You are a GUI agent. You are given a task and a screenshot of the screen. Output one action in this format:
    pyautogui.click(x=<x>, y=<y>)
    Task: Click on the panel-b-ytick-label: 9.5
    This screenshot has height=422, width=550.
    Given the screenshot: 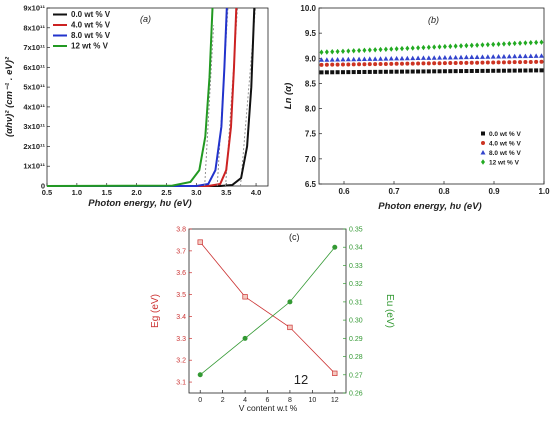 What is the action you would take?
    pyautogui.click(x=311, y=33)
    